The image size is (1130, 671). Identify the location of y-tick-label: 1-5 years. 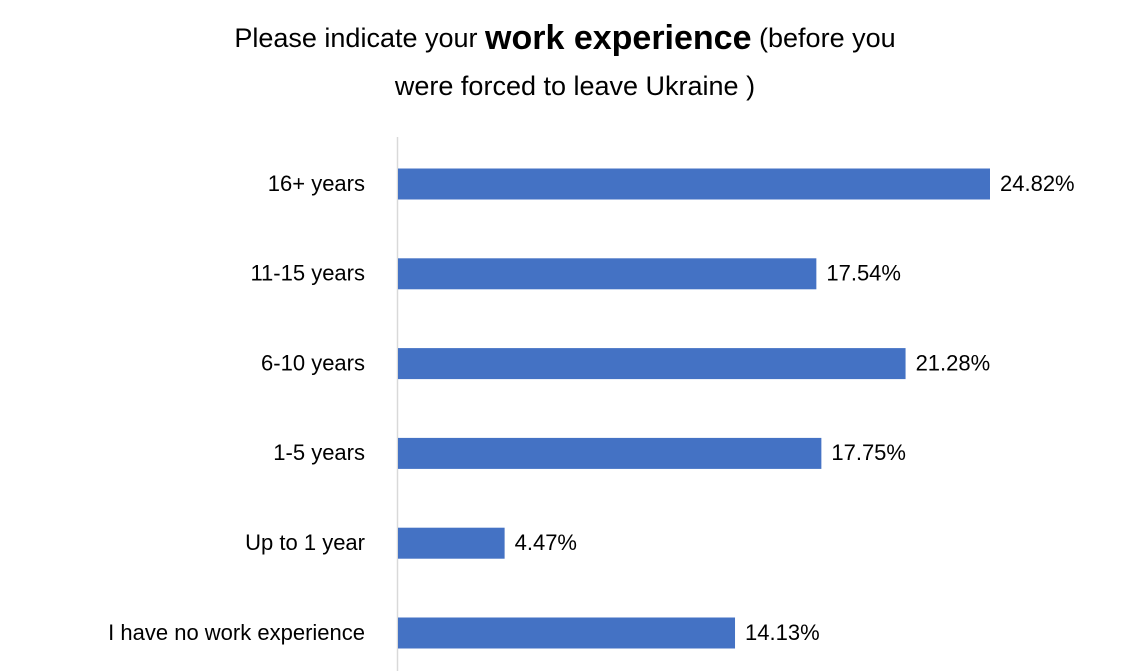
(319, 452).